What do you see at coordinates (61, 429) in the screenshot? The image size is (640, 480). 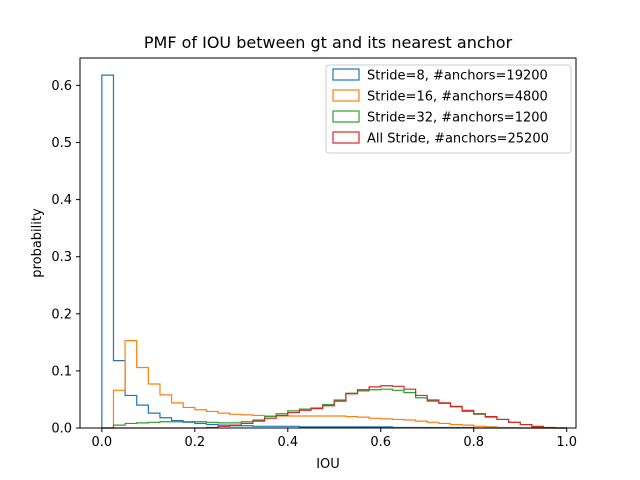 I see `y-tick-label: 0.0` at bounding box center [61, 429].